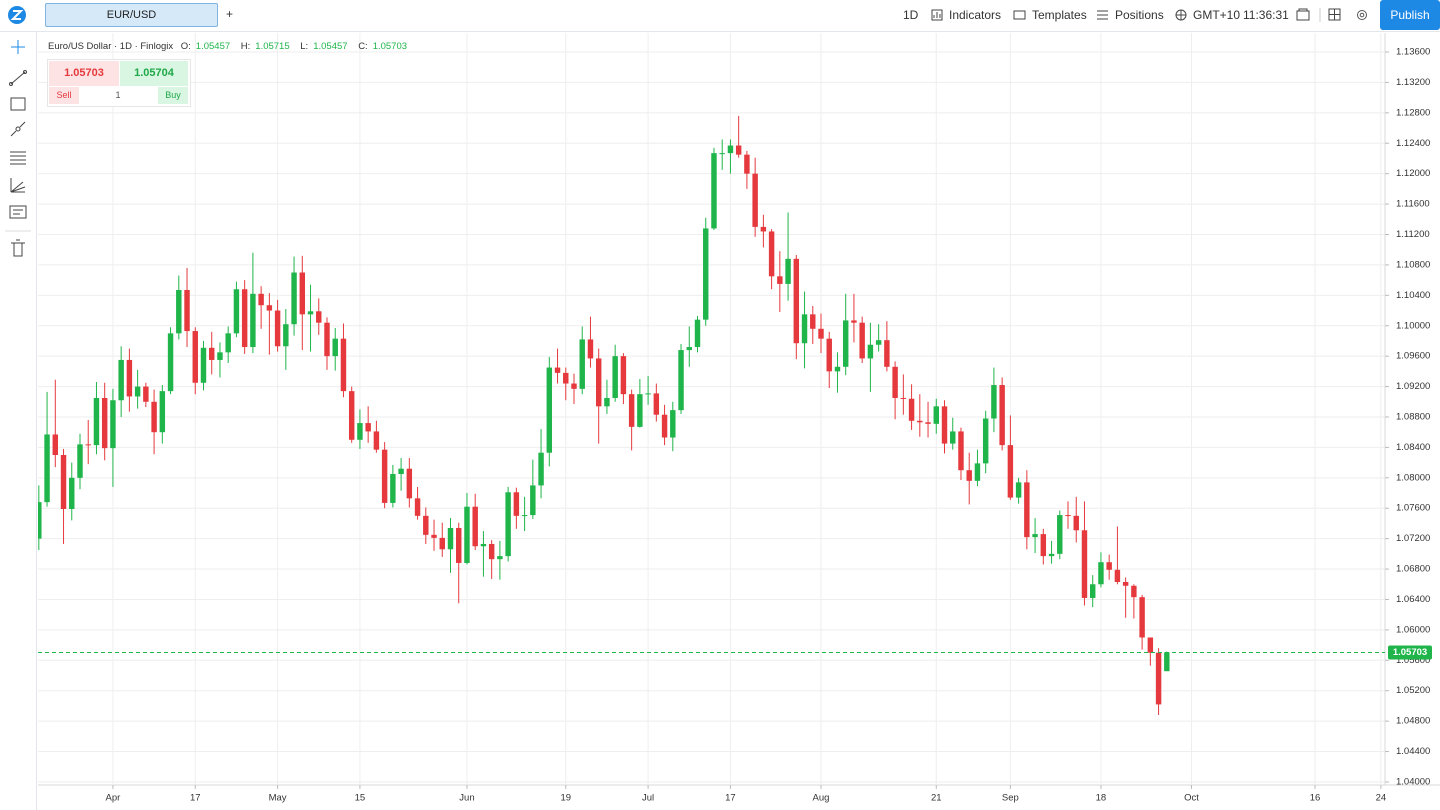 This screenshot has height=810, width=1440. What do you see at coordinates (1410, 15) in the screenshot?
I see `publish-button: Publish` at bounding box center [1410, 15].